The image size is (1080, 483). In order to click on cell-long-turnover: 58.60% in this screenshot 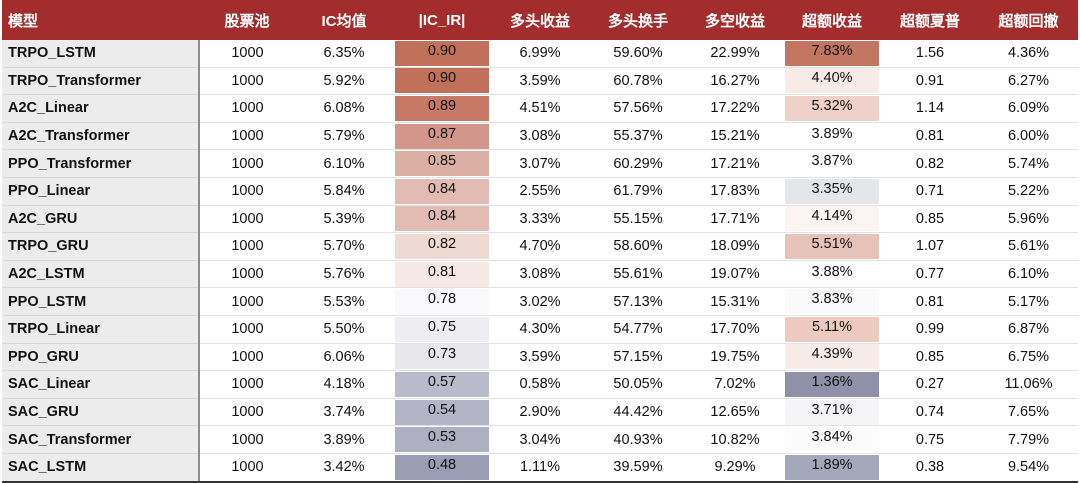, I will do `click(638, 246)`.